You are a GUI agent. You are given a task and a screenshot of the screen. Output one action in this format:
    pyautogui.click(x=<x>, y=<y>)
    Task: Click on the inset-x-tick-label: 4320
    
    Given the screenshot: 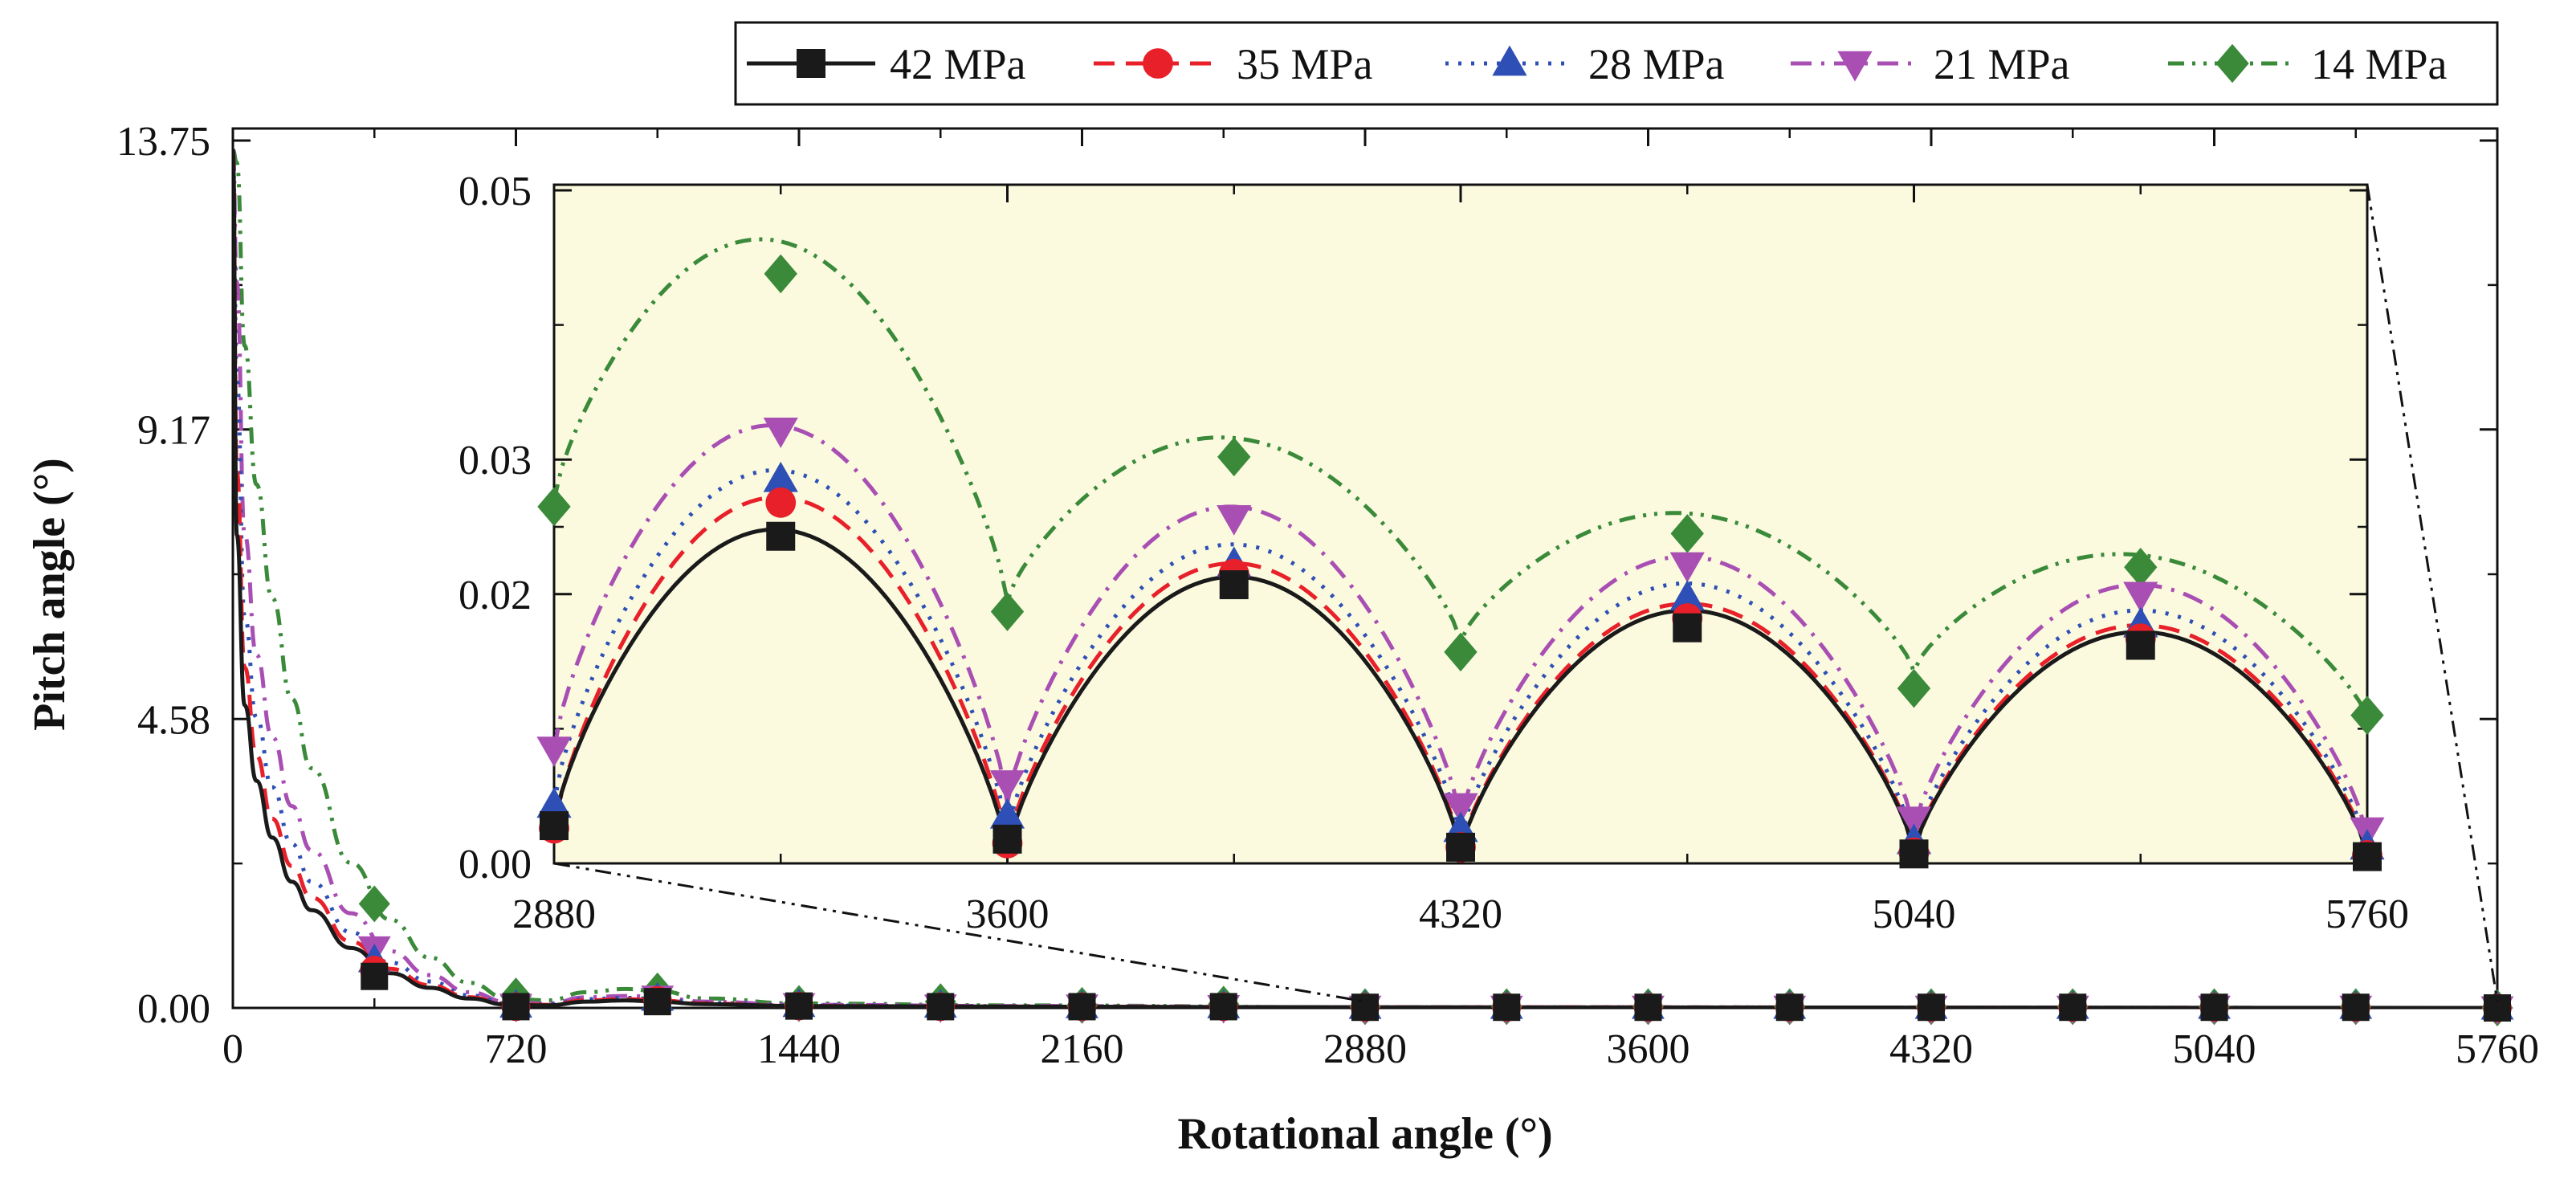 What is the action you would take?
    pyautogui.click(x=1460, y=914)
    